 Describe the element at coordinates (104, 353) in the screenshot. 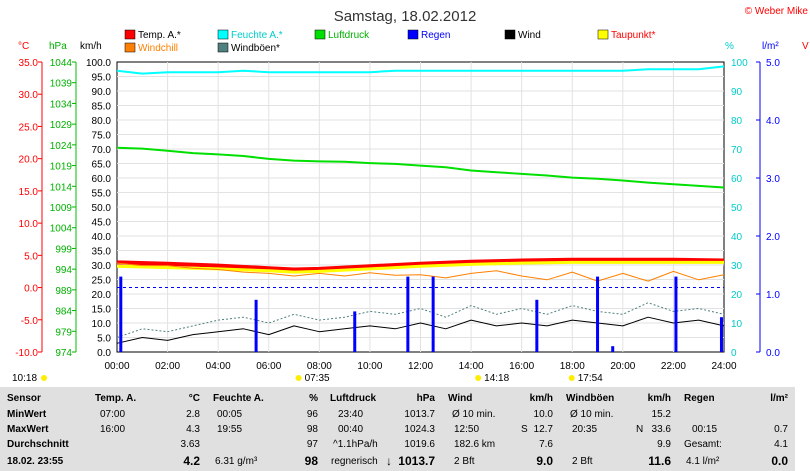

I see `wind-tick: 0.0` at that location.